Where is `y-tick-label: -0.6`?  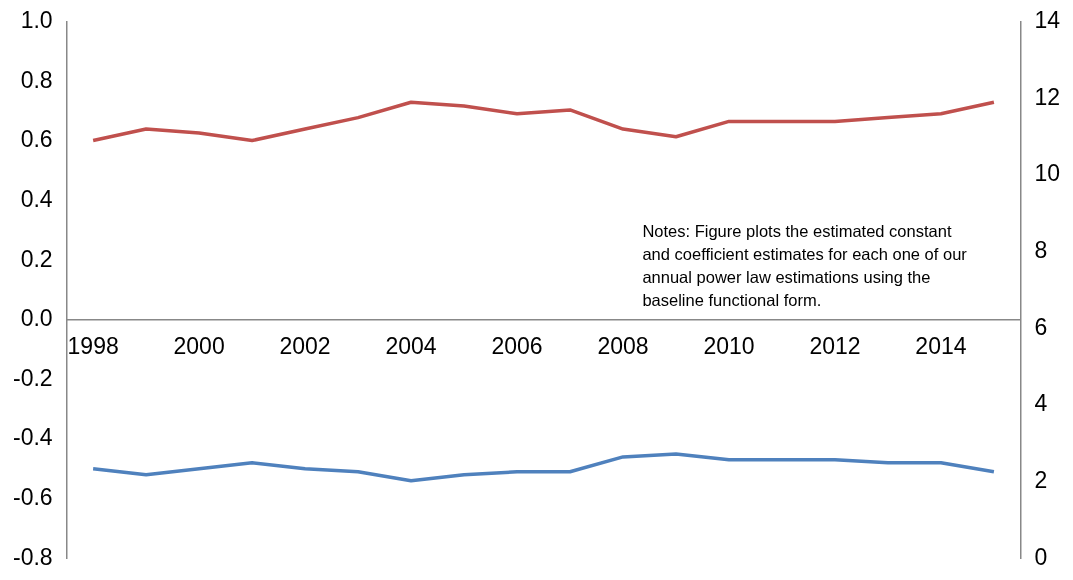 y-tick-label: -0.6 is located at coordinates (32, 496).